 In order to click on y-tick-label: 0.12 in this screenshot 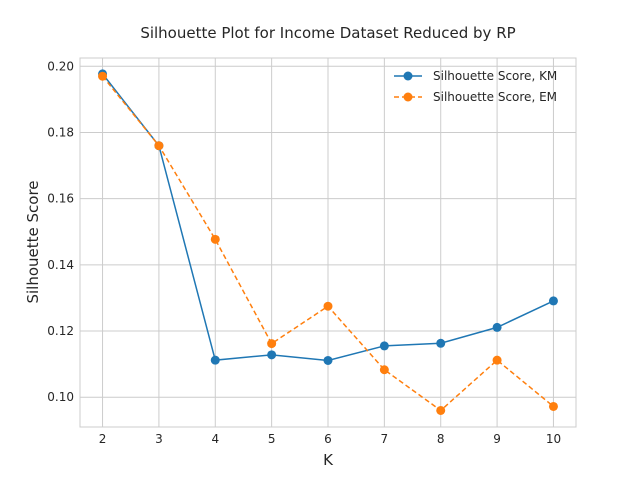, I will do `click(60, 331)`.